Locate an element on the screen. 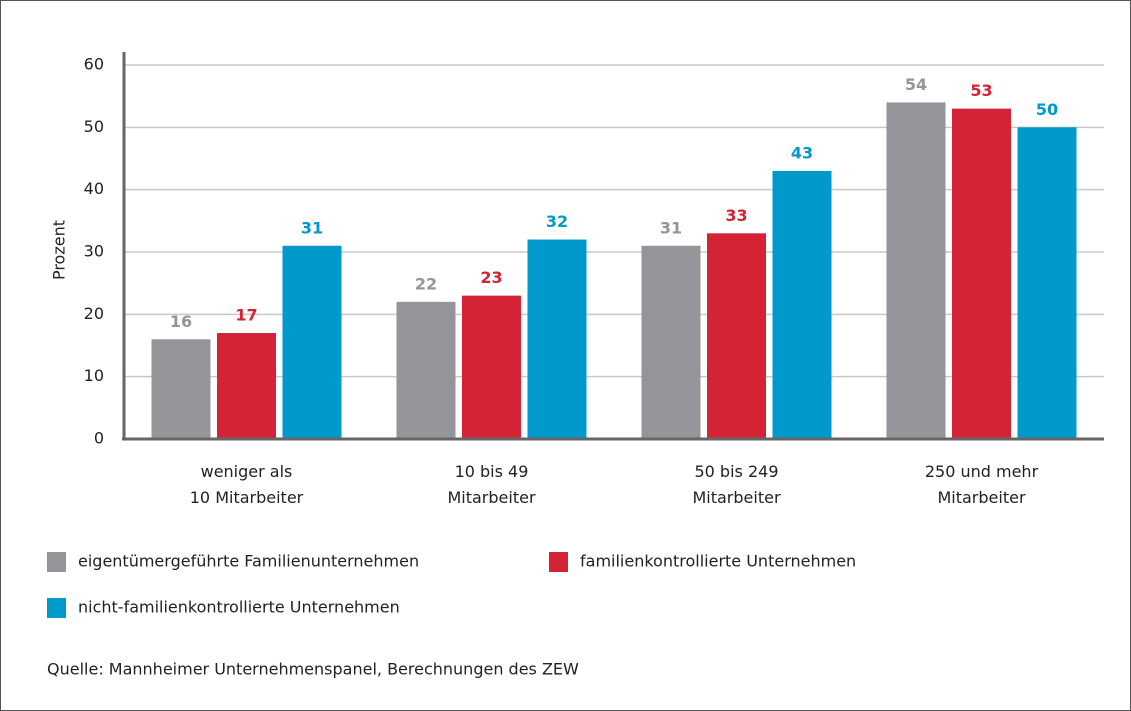 This screenshot has height=711, width=1131. y-tick-label: 60 is located at coordinates (94, 64).